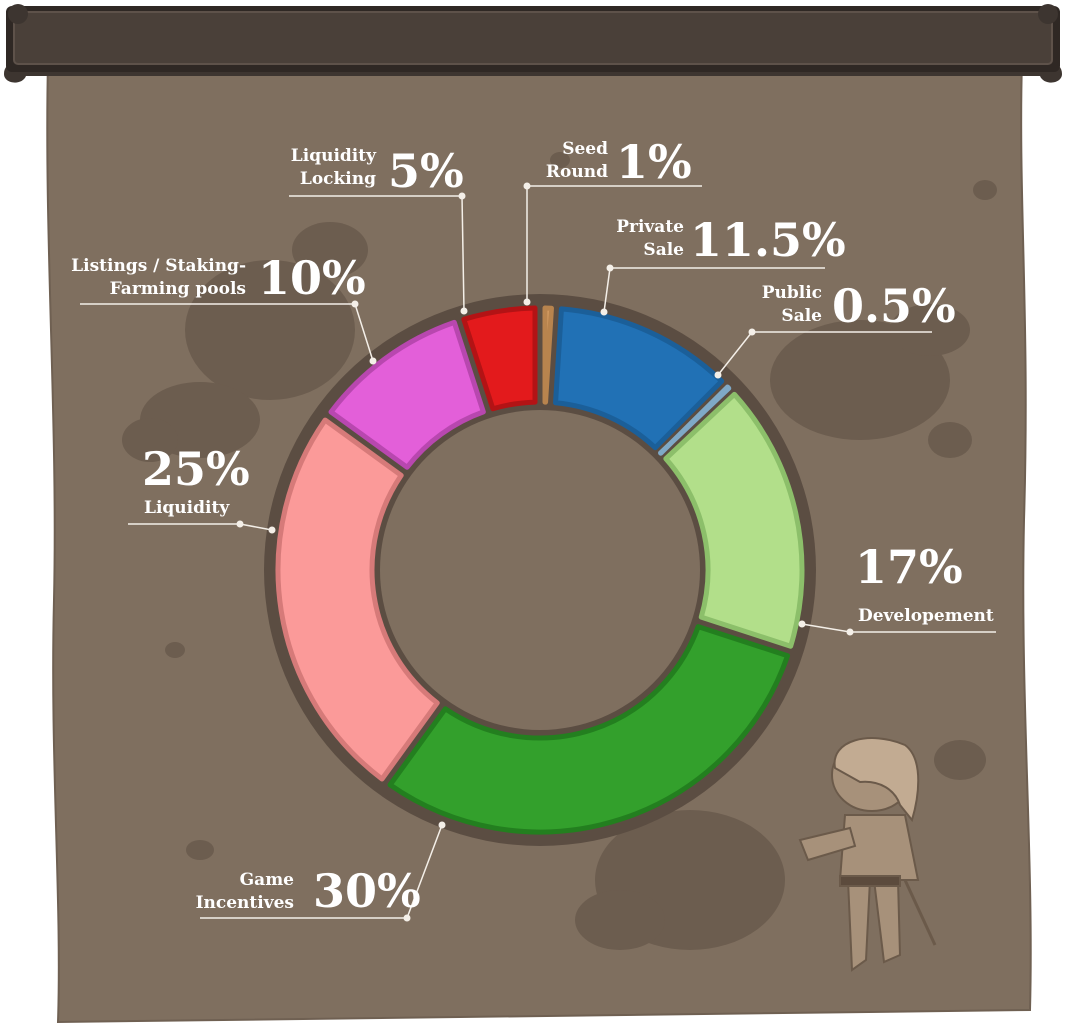  I want to click on slice-liquidity, so click(357, 599).